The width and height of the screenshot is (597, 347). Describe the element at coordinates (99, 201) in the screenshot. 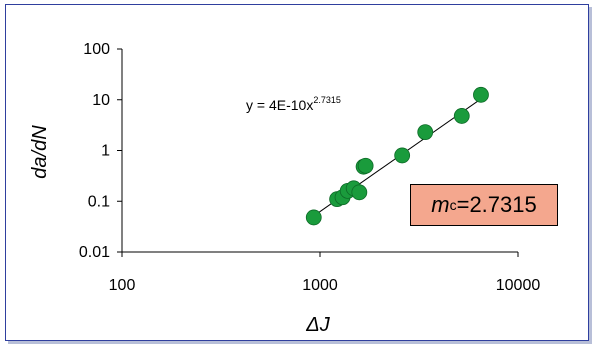

I see `y-tick-label: 0.1` at that location.